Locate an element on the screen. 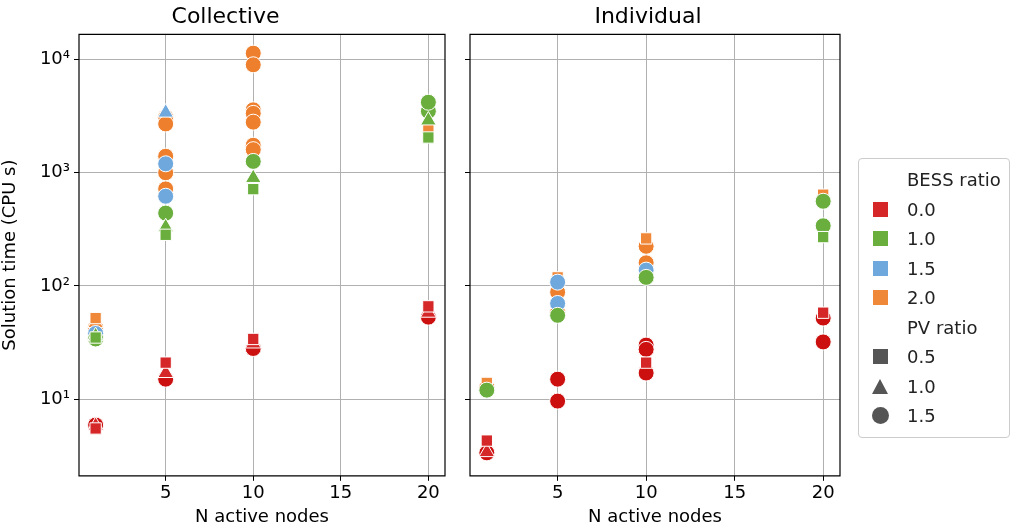 Image resolution: width=1035 pixels, height=528 pixels. chart-title: Individual is located at coordinates (648, 15).